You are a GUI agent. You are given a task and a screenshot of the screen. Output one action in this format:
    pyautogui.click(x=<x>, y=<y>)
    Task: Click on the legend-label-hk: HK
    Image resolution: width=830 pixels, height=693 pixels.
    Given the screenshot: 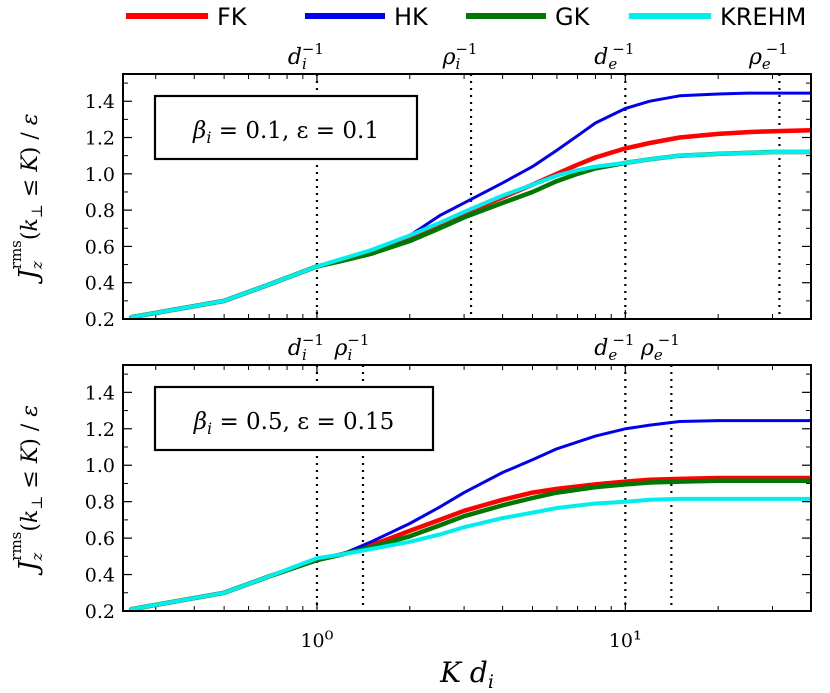 What is the action you would take?
    pyautogui.click(x=411, y=17)
    